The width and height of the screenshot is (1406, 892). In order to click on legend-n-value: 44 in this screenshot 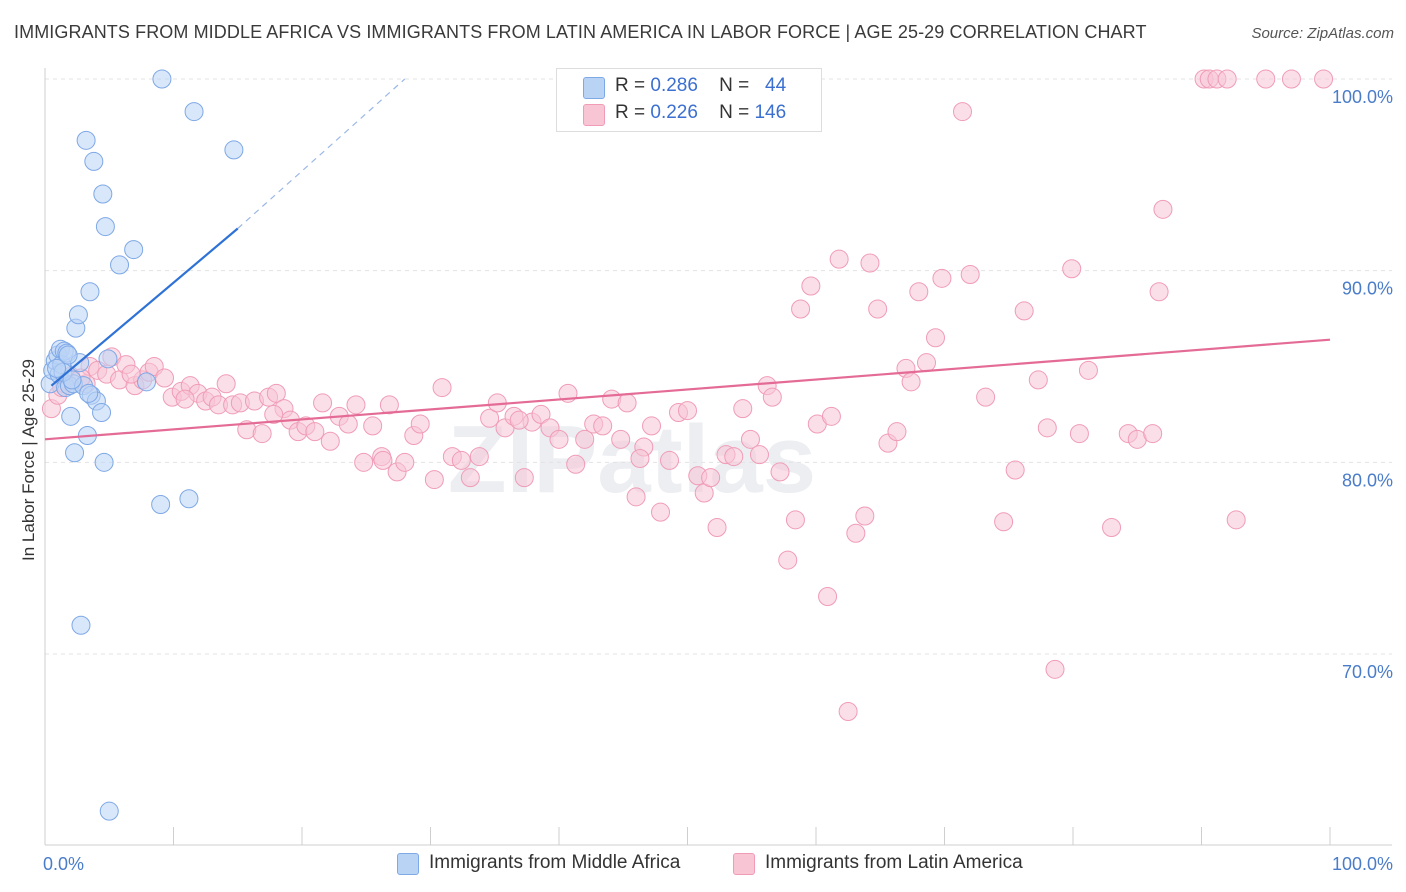, I will do `click(776, 85)`.